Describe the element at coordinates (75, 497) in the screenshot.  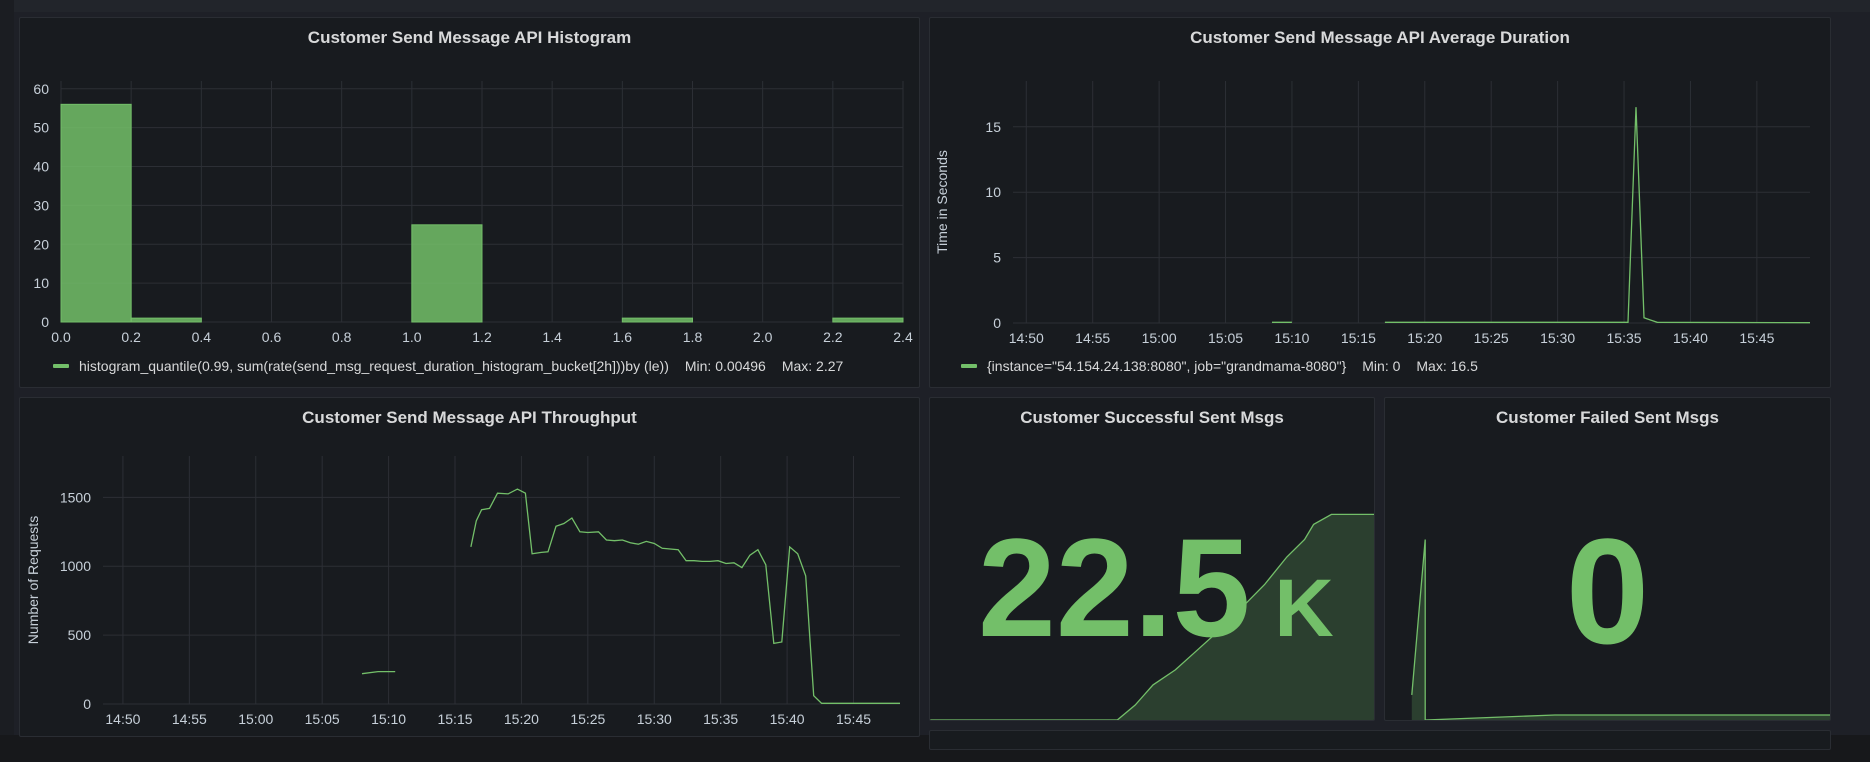
I see `y-tick-label: 1500` at that location.